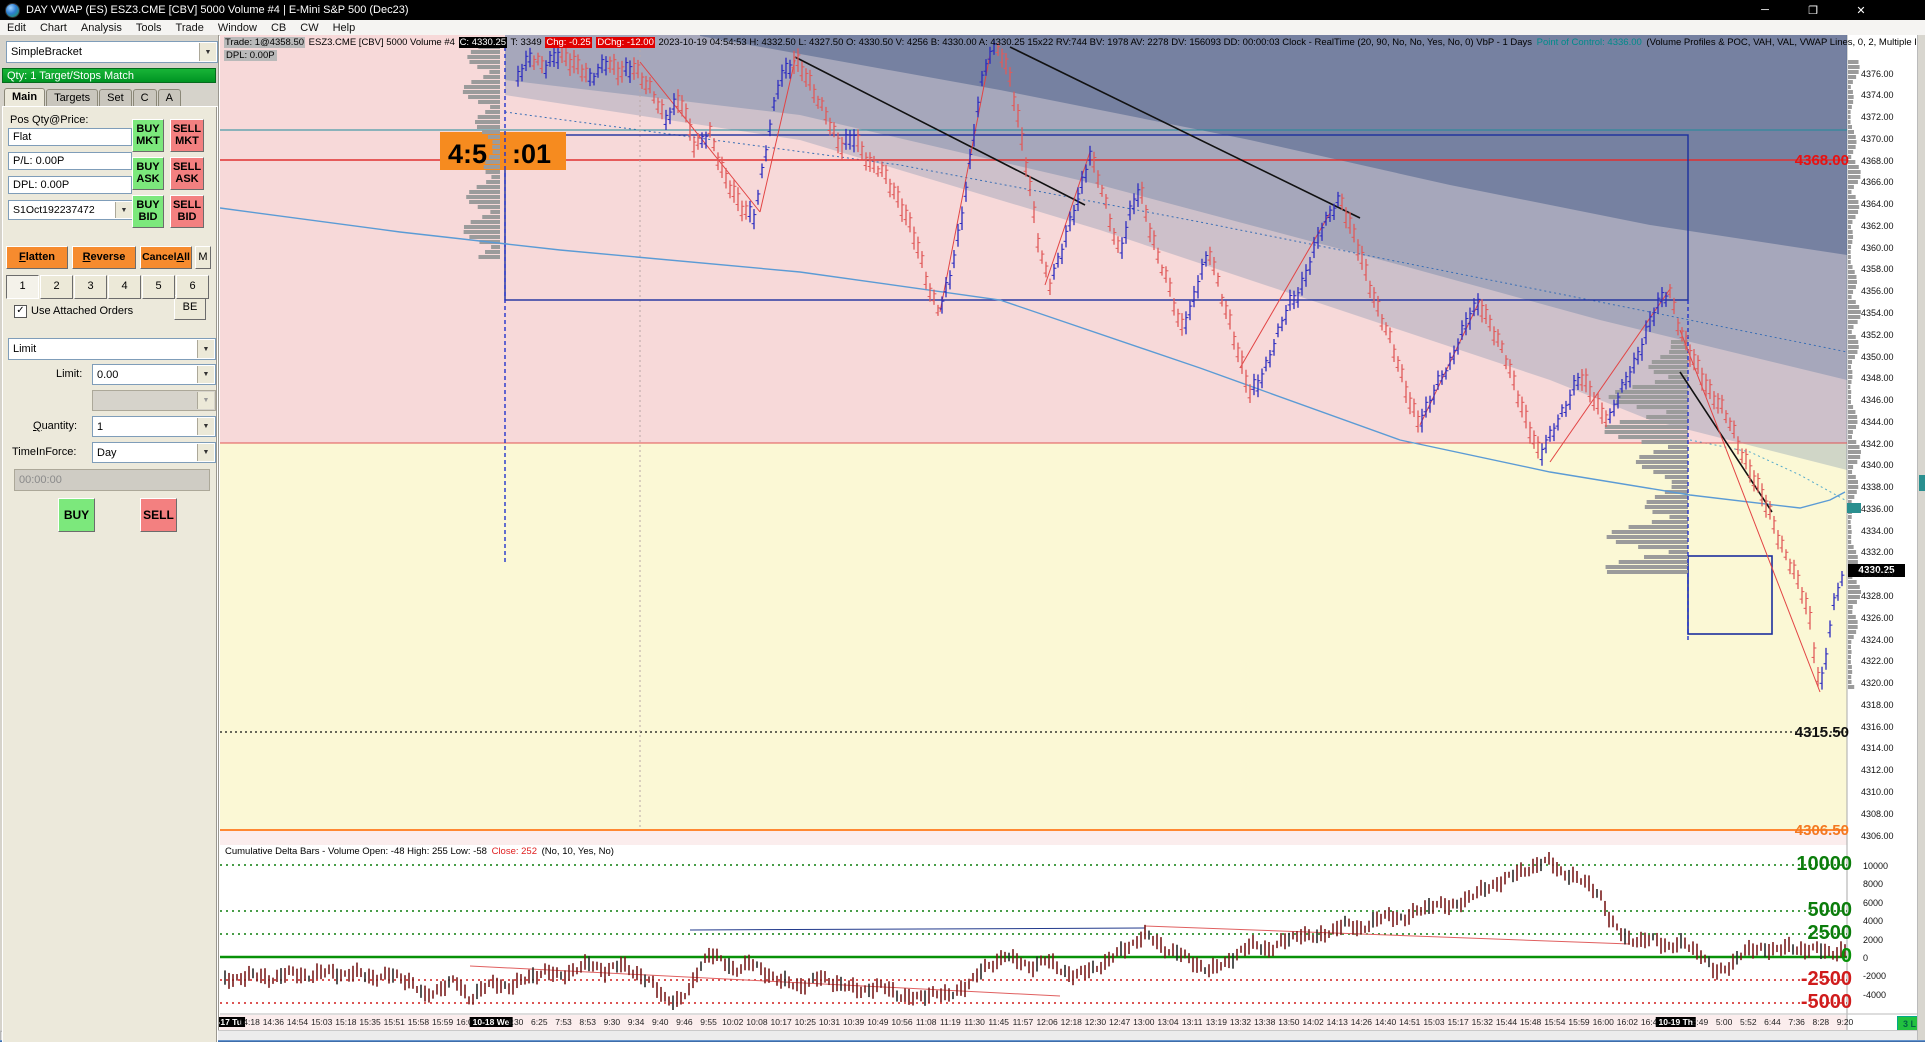 Image resolution: width=1925 pixels, height=1042 pixels. Describe the element at coordinates (148, 27) in the screenshot. I see `menu-tools: Tools` at that location.